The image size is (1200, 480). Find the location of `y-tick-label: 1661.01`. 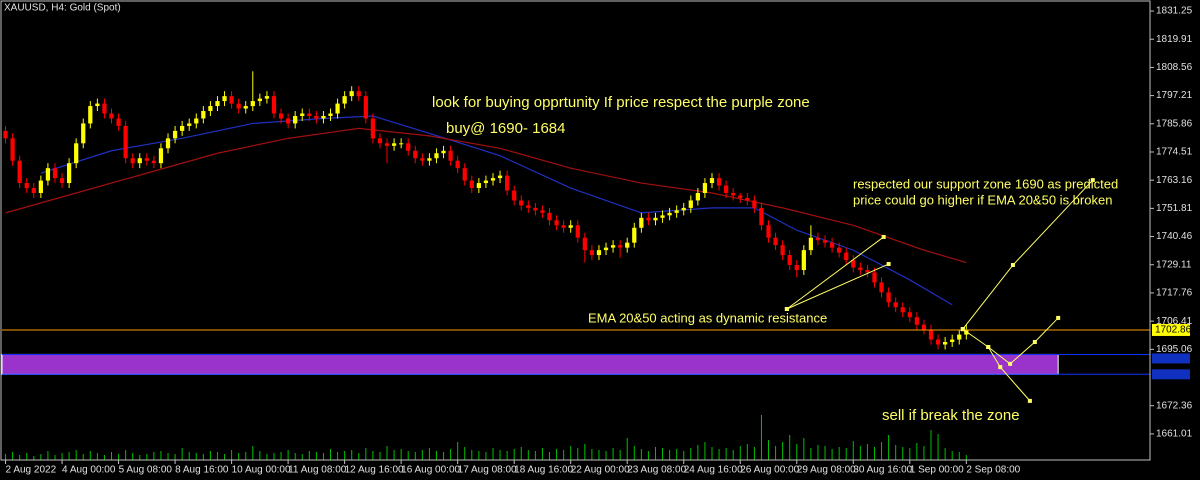

y-tick-label: 1661.01 is located at coordinates (1174, 434).